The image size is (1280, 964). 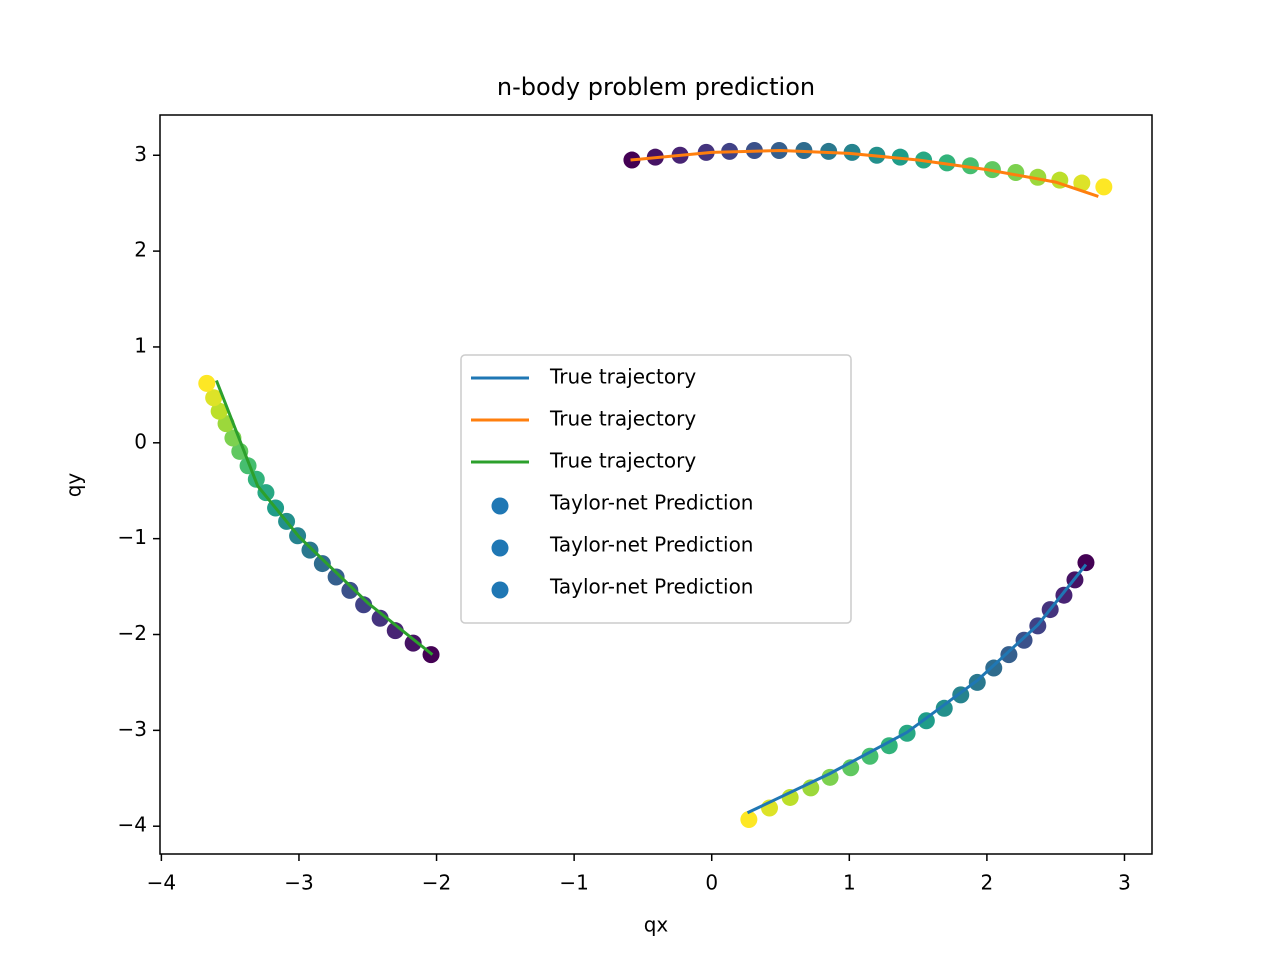 What do you see at coordinates (132, 825) in the screenshot?
I see `y-tick-label: −4` at bounding box center [132, 825].